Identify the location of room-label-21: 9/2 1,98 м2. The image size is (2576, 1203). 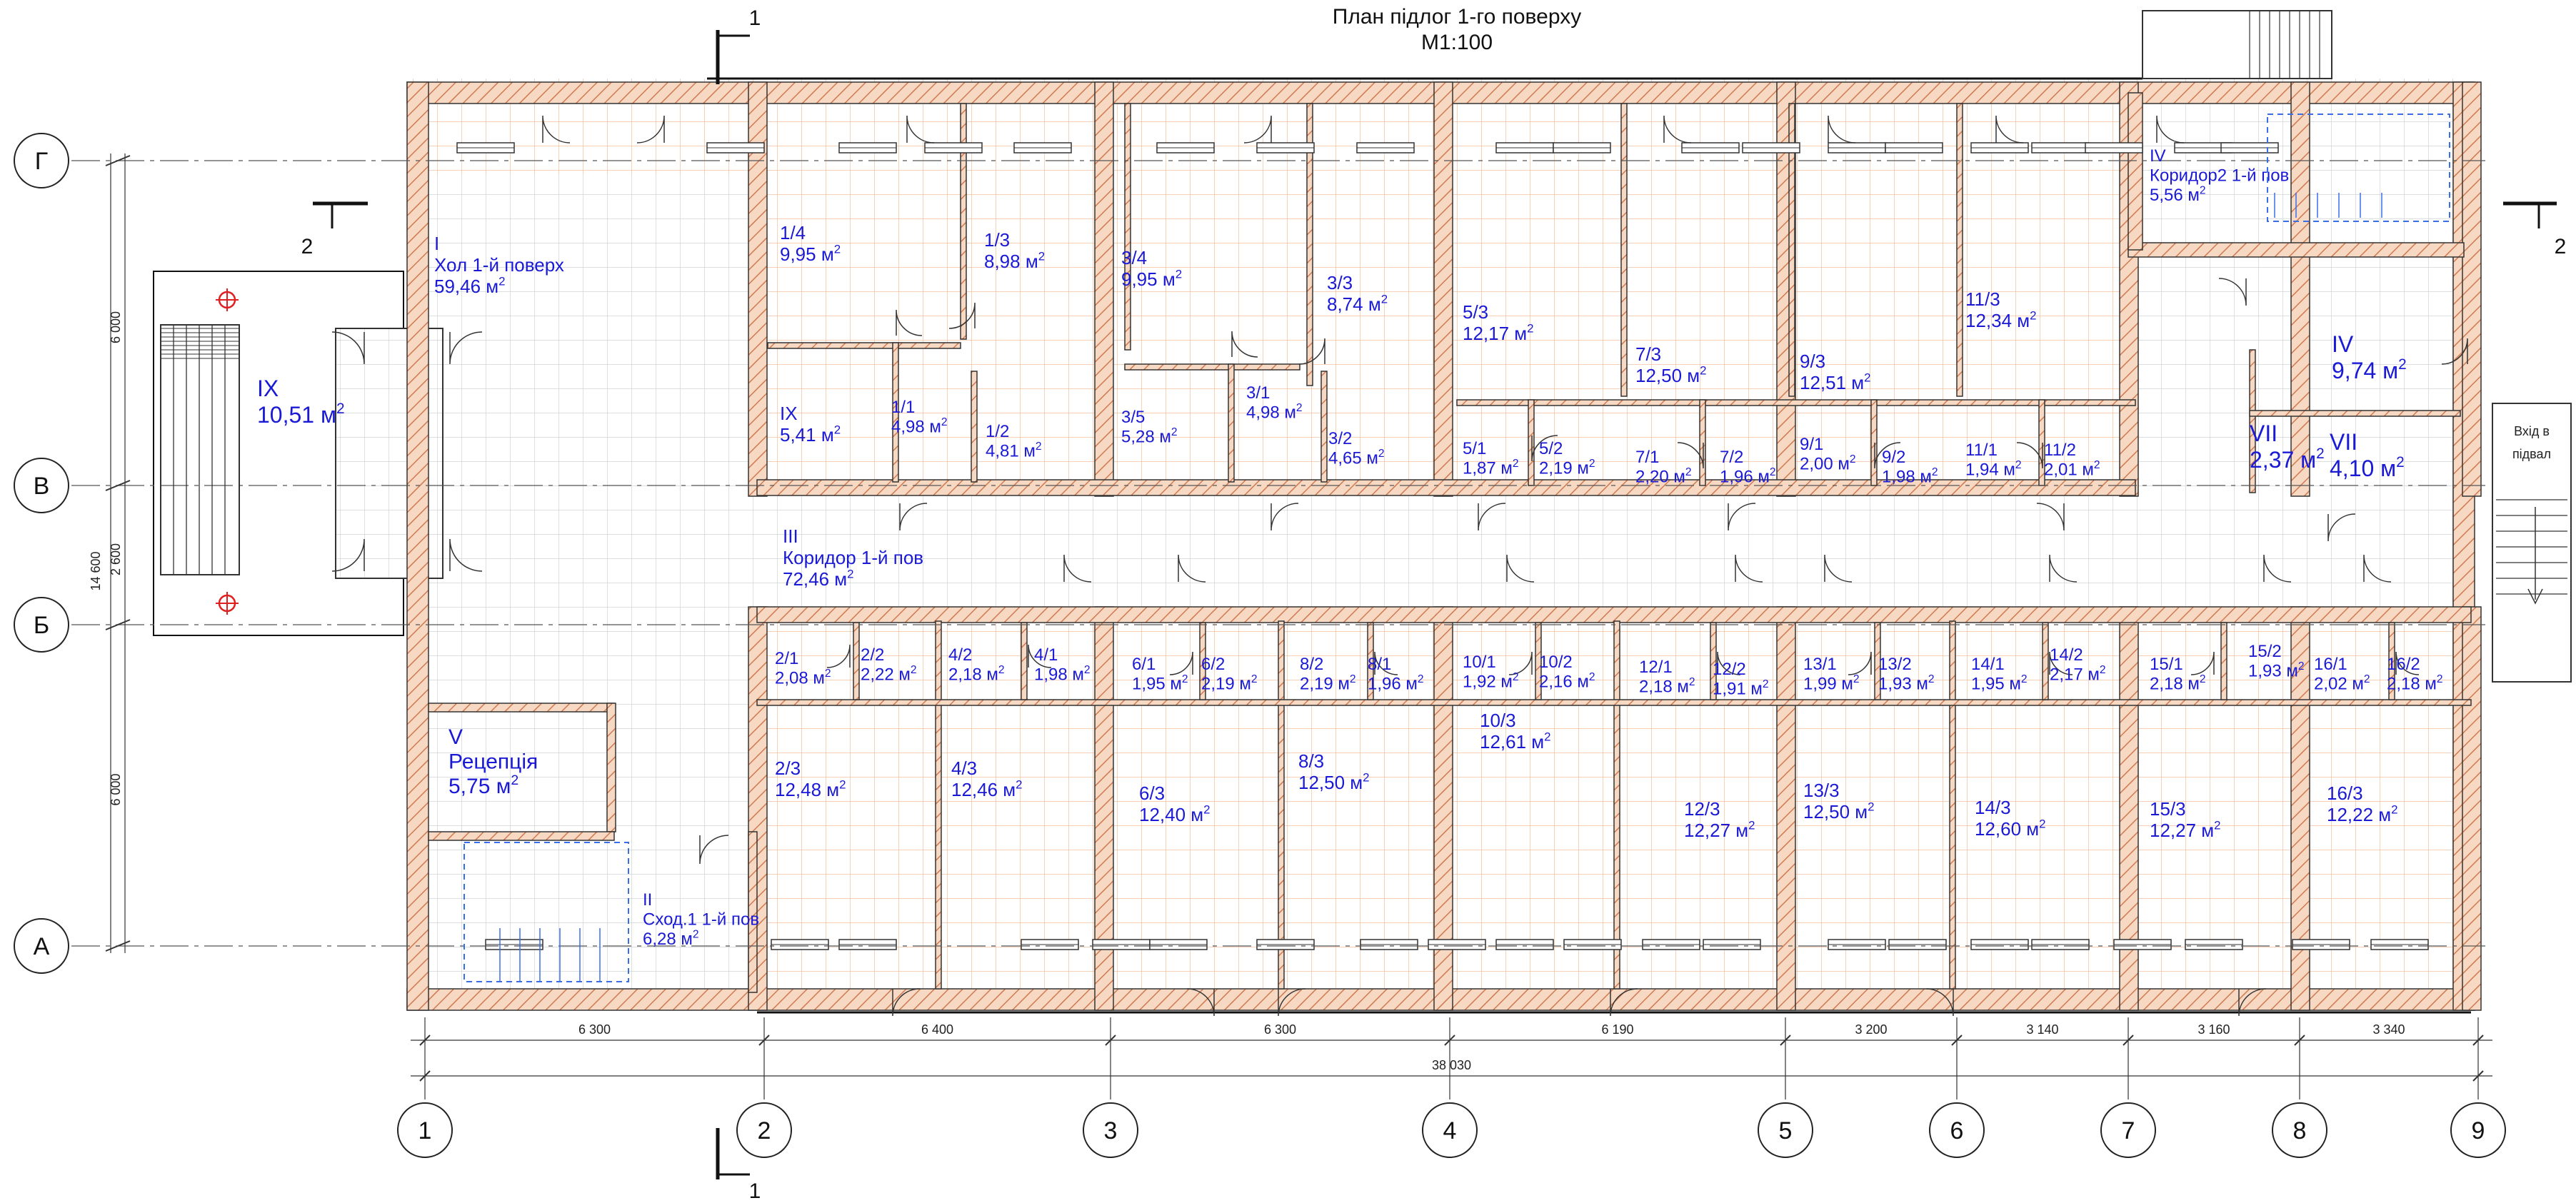
(1910, 467).